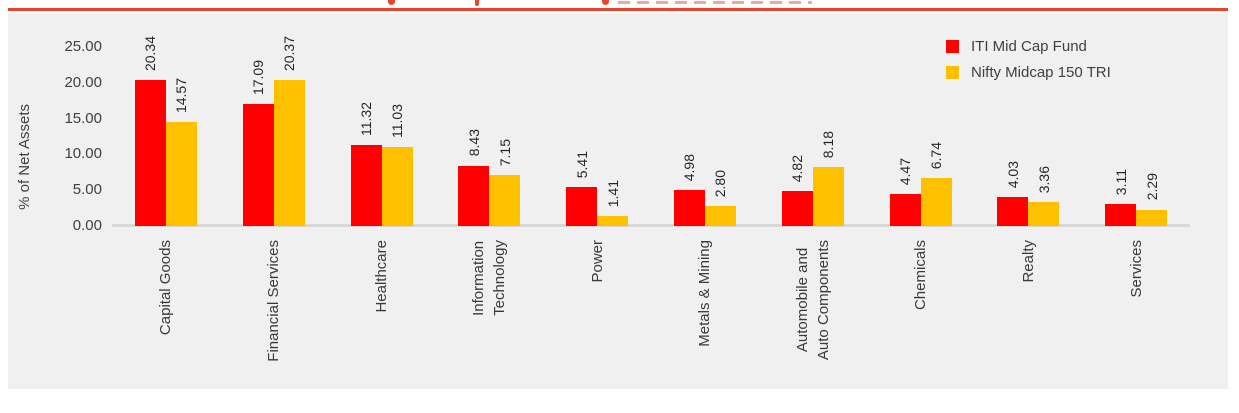 The image size is (1239, 413). What do you see at coordinates (581, 165) in the screenshot?
I see `bar-value-label: 5.41` at bounding box center [581, 165].